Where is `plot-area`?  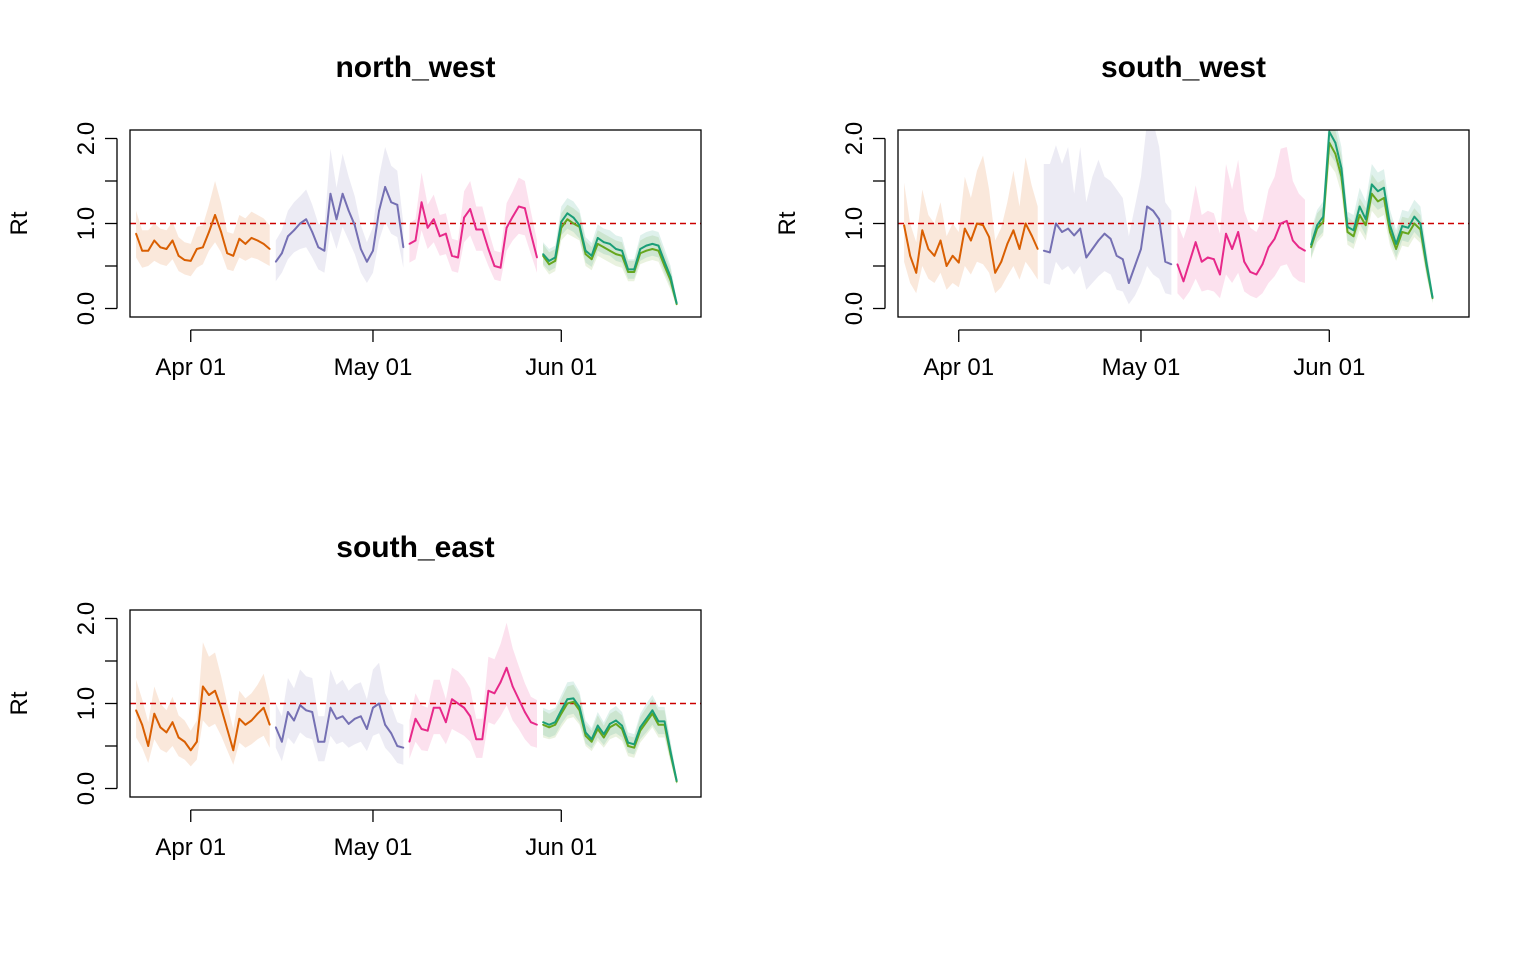
plot-area is located at coordinates (415, 704).